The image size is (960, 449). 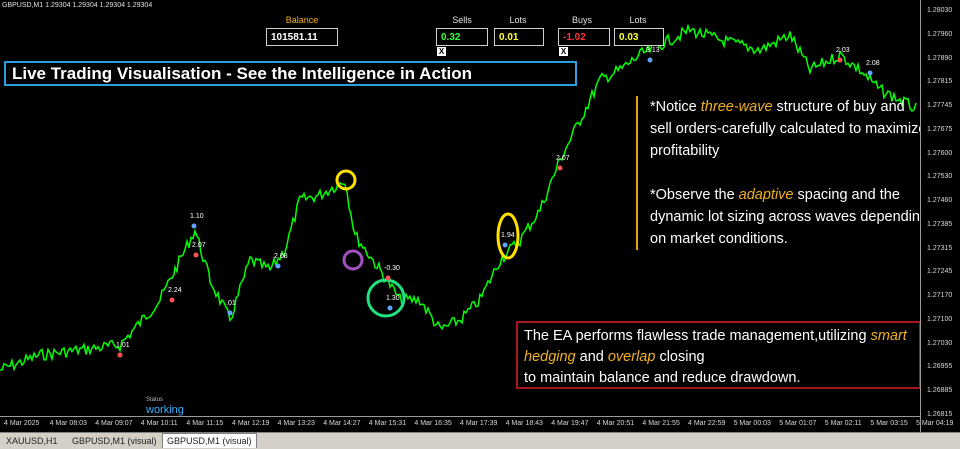 What do you see at coordinates (251, 423) in the screenshot?
I see `time-tick: 4 Mar 12:19` at bounding box center [251, 423].